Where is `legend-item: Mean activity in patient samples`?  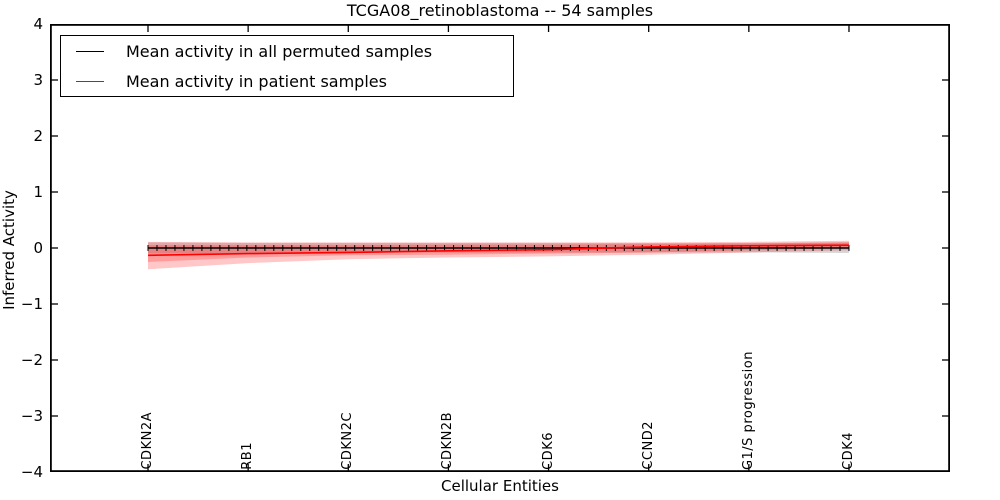 legend-item: Mean activity in patient samples is located at coordinates (294, 81).